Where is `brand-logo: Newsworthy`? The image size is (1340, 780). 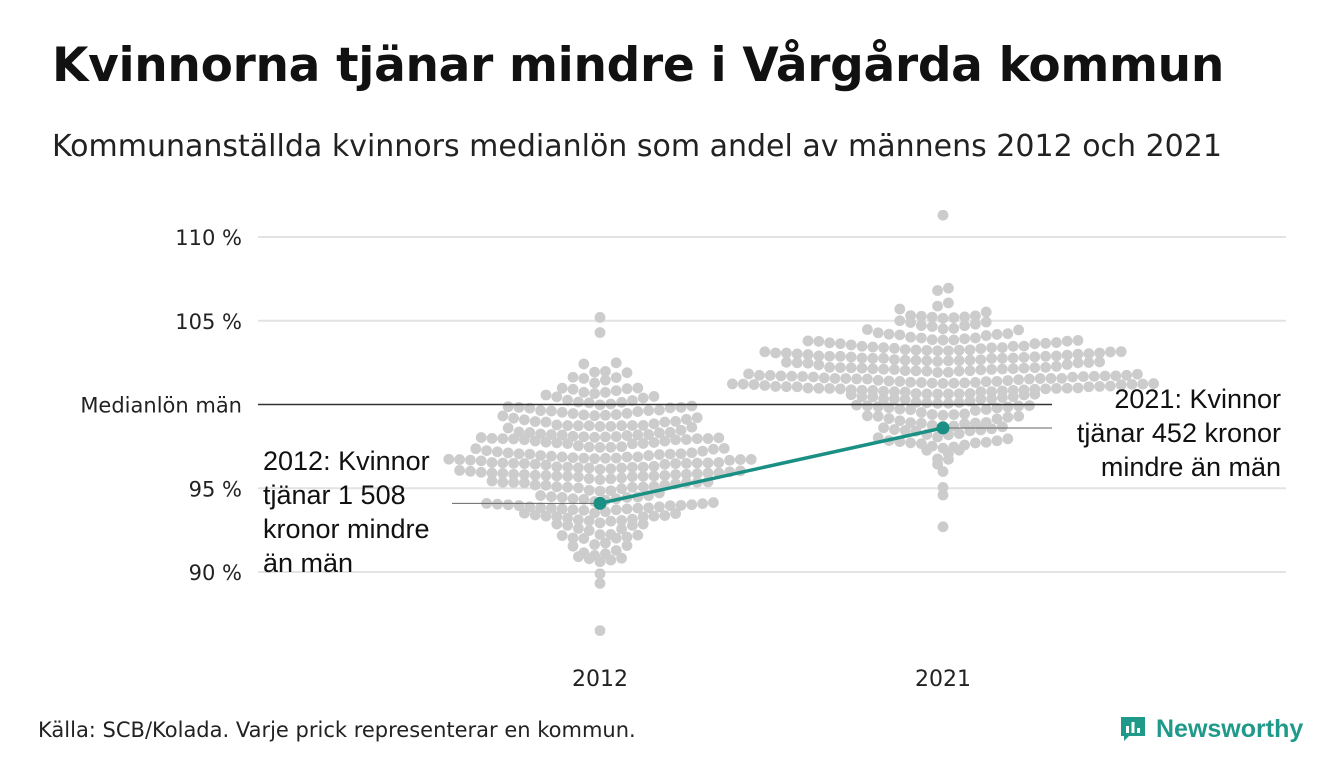
brand-logo: Newsworthy is located at coordinates (1210, 729).